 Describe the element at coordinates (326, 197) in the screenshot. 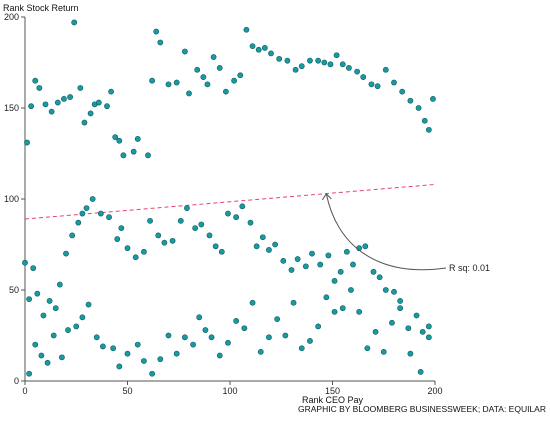

I see `annotation-arrowhead` at that location.